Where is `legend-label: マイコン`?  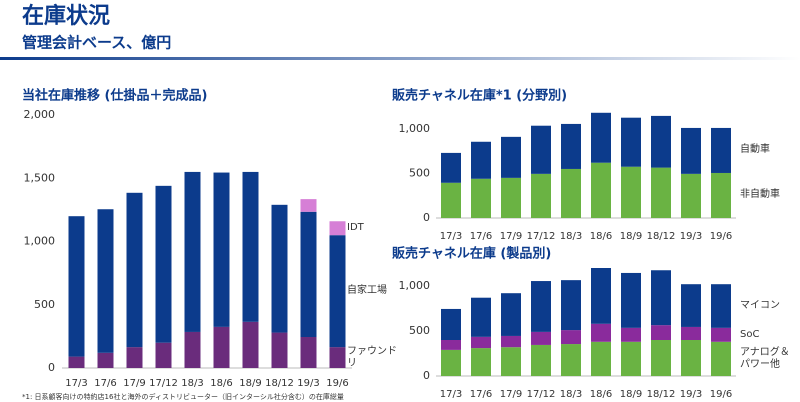
legend-label: マイコン is located at coordinates (760, 306).